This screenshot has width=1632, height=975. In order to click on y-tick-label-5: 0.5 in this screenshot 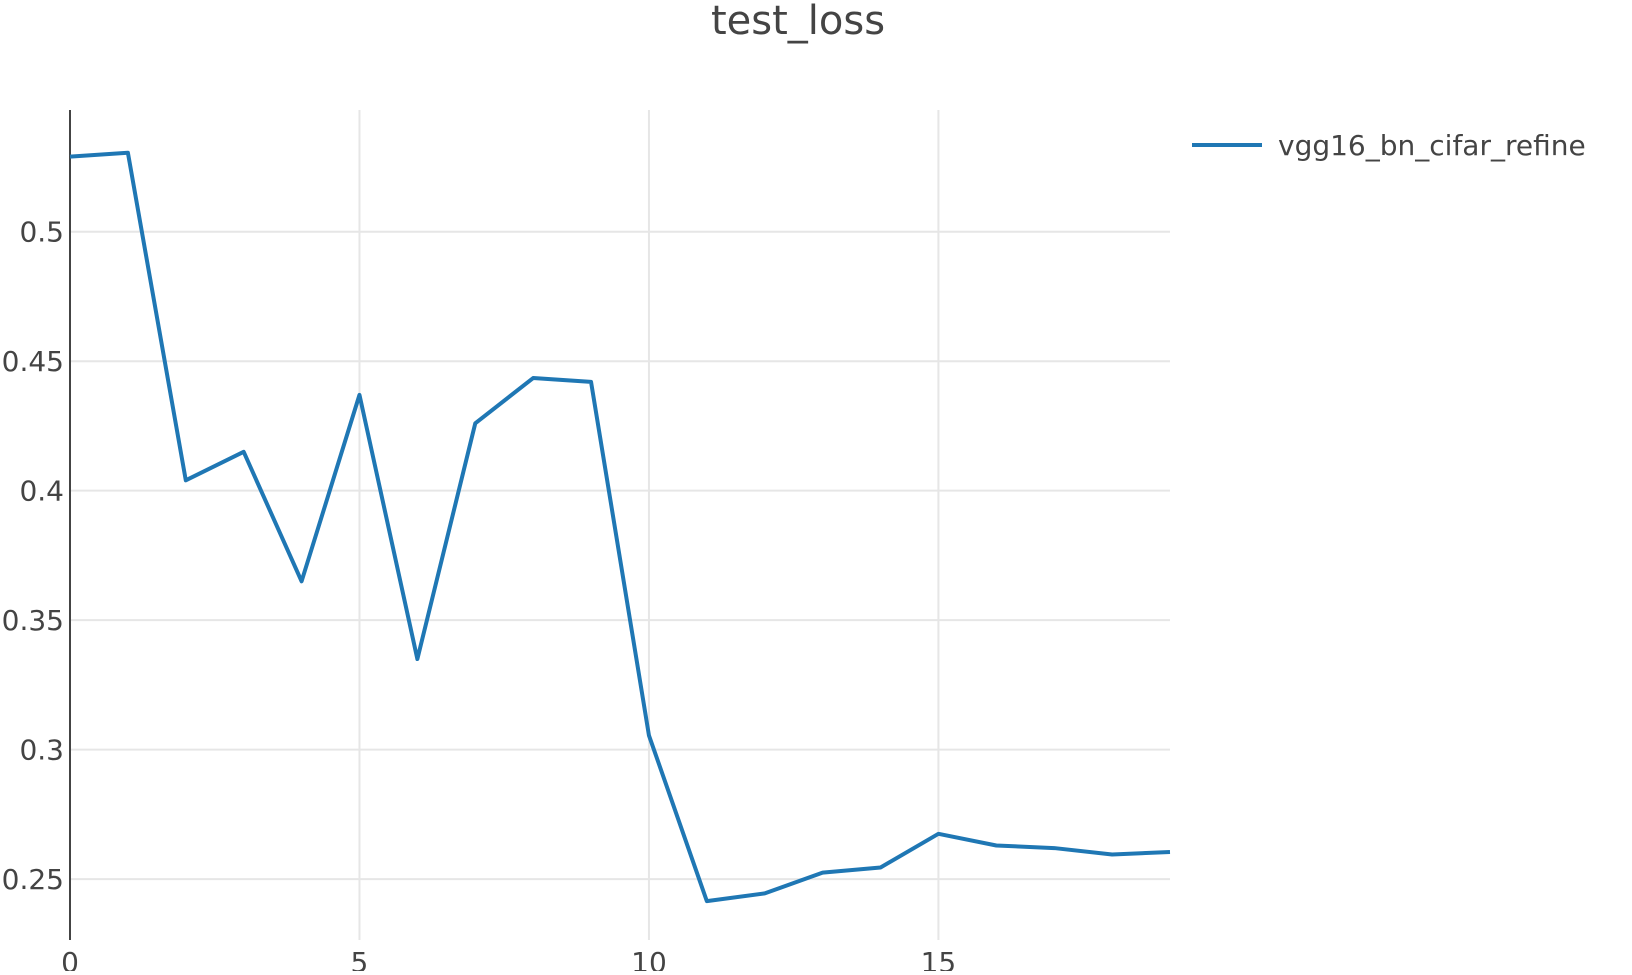, I will do `click(41, 232)`.